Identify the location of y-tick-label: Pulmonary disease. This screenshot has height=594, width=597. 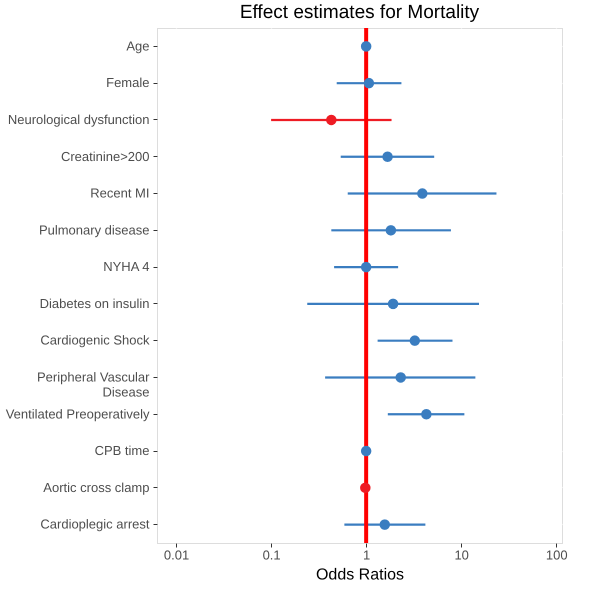
(94, 230).